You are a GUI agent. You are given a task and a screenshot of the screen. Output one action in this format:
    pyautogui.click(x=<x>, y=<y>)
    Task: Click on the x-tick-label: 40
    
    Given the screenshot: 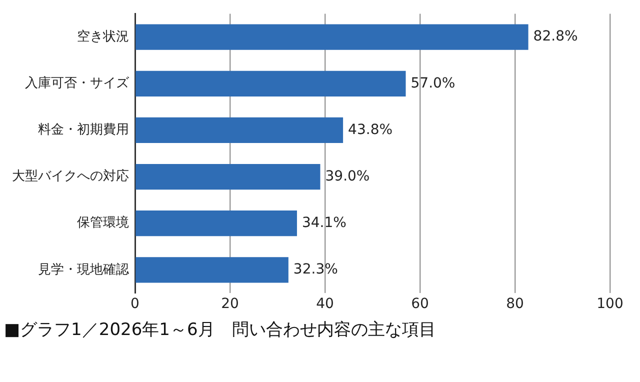 What is the action you would take?
    pyautogui.click(x=325, y=304)
    